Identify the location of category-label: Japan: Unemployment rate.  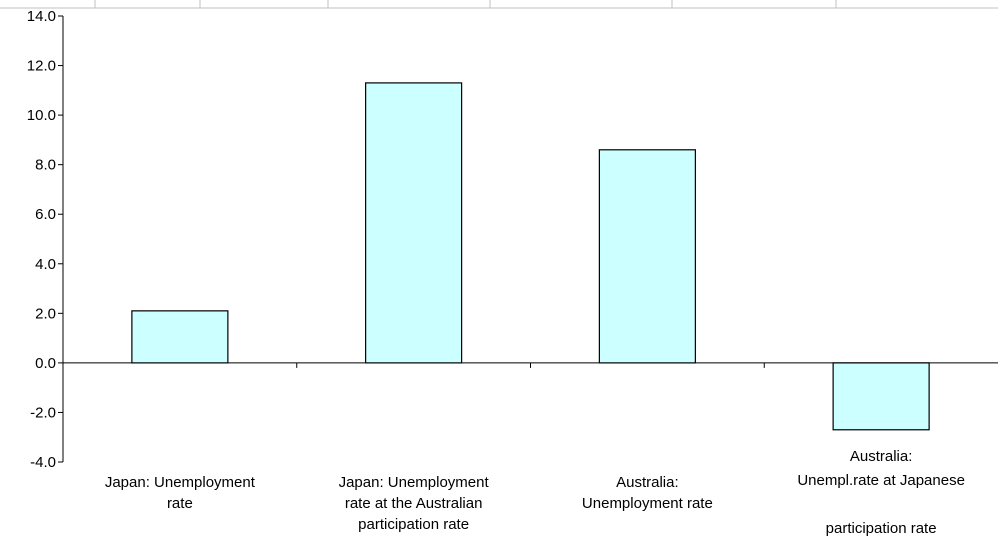
(180, 493).